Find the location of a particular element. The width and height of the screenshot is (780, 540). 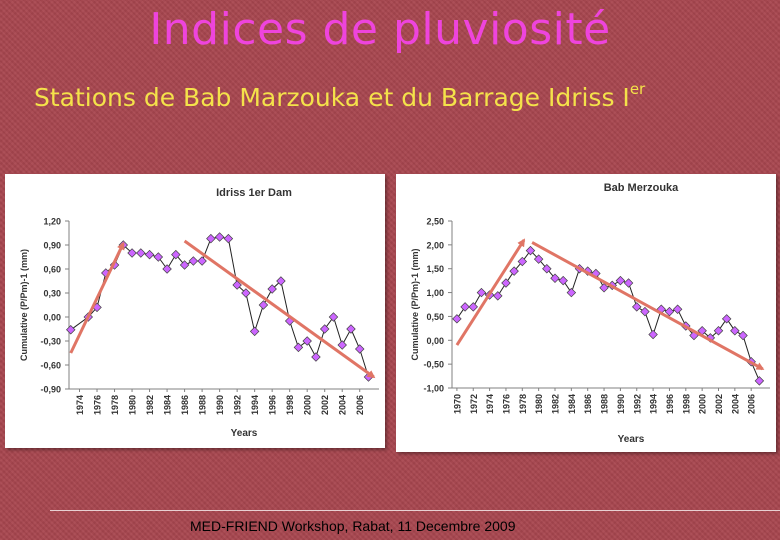

x-tick-label: 1998 is located at coordinates (290, 405).